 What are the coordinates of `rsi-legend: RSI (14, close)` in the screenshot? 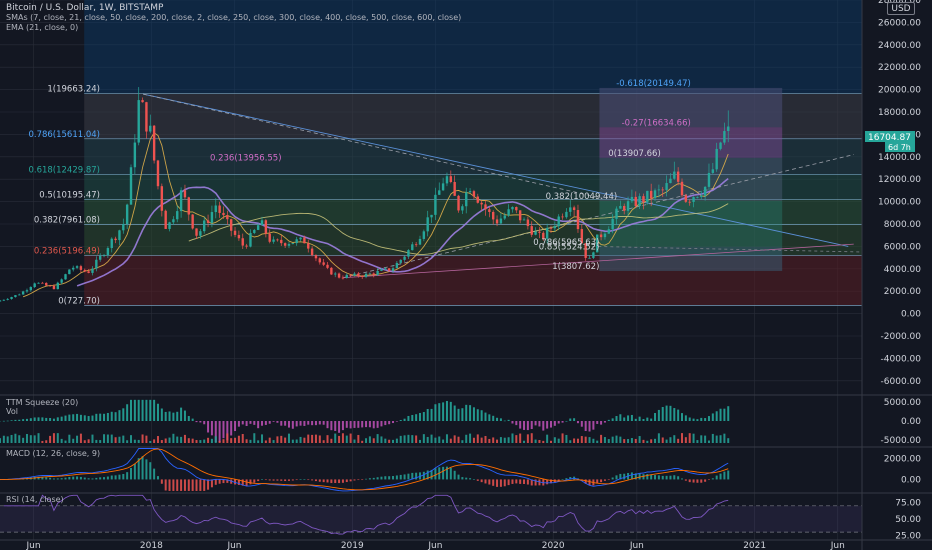 It's located at (35, 499).